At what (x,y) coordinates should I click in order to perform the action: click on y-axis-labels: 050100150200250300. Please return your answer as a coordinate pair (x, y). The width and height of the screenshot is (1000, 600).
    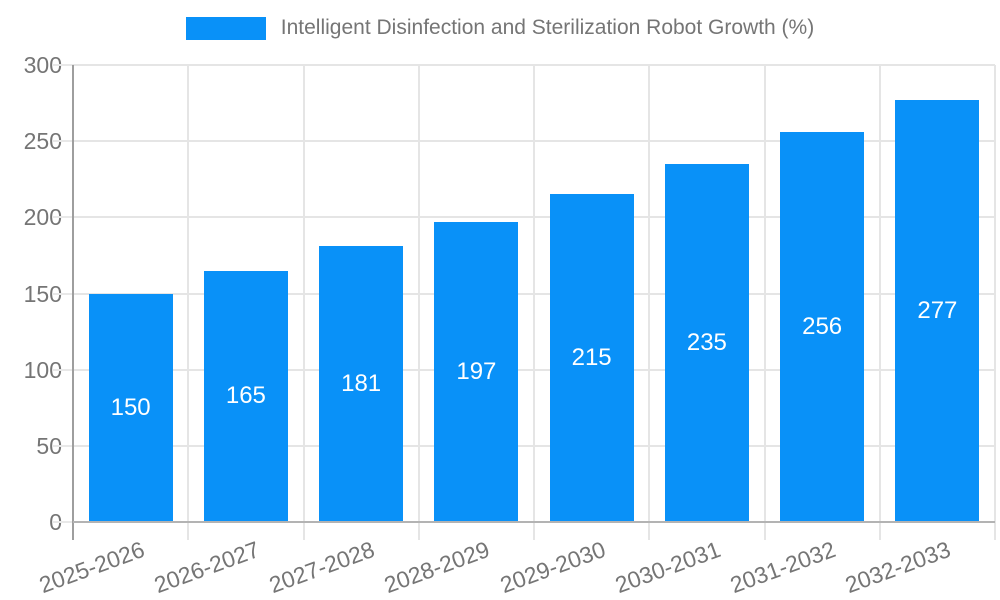
    Looking at the image, I should click on (31, 300).